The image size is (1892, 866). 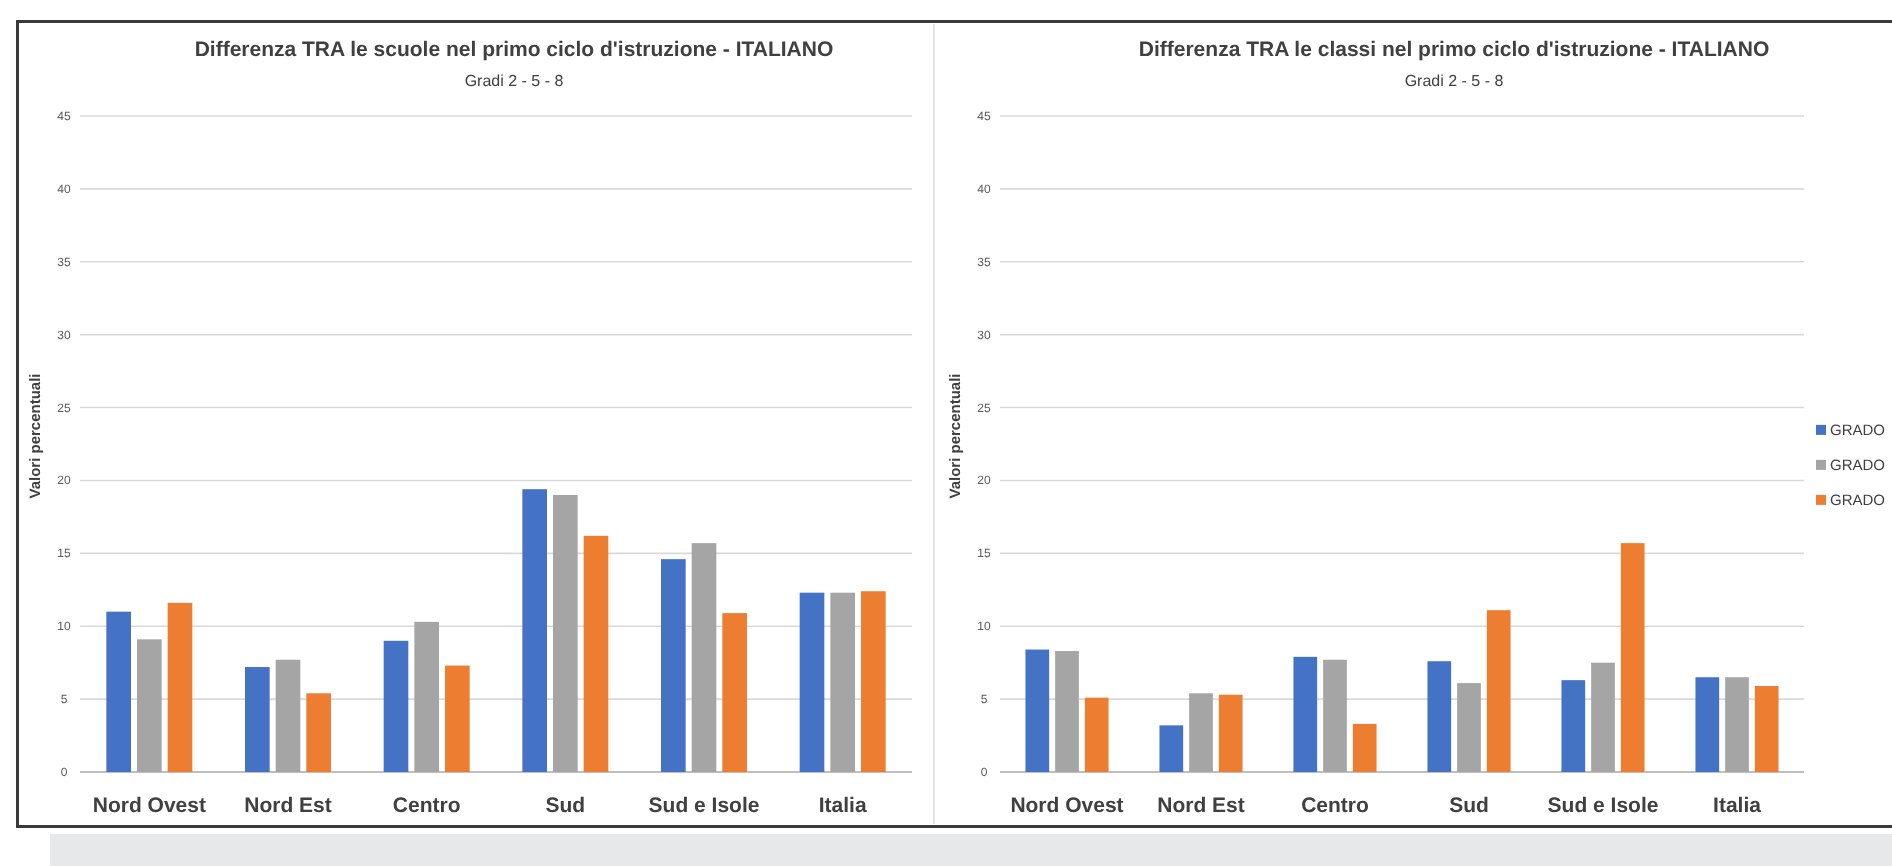 What do you see at coordinates (1454, 50) in the screenshot?
I see `chart-title: Differenza TRA le classi nel primo ciclo d'istruzione - ITALIANO` at bounding box center [1454, 50].